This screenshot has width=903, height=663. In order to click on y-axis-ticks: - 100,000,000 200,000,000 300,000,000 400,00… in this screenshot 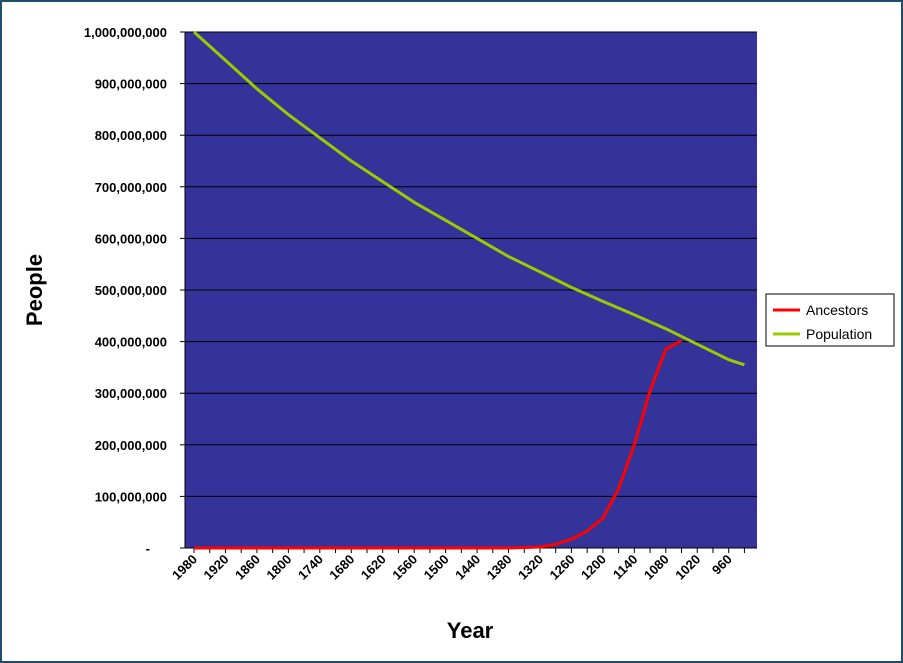, I will do `click(134, 290)`.